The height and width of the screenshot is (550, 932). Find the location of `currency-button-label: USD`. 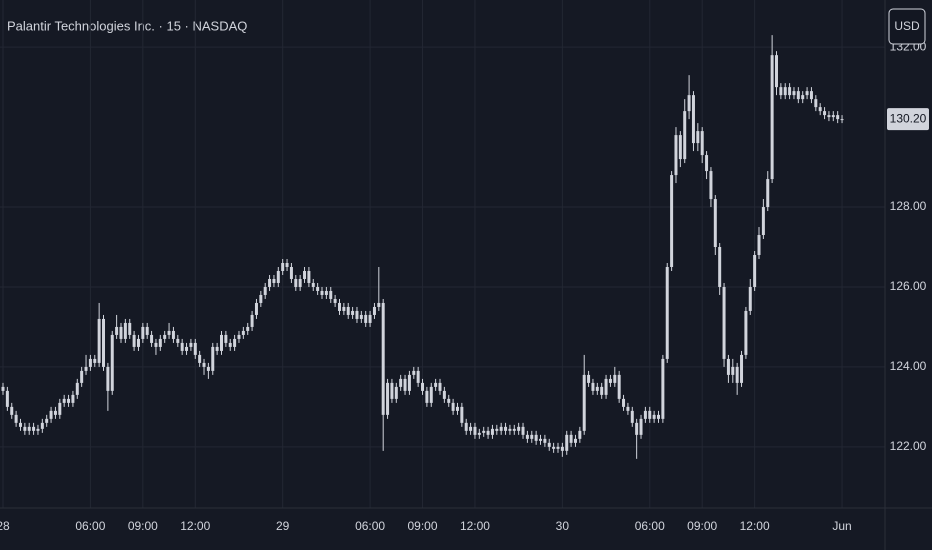

currency-button-label: USD is located at coordinates (907, 26).